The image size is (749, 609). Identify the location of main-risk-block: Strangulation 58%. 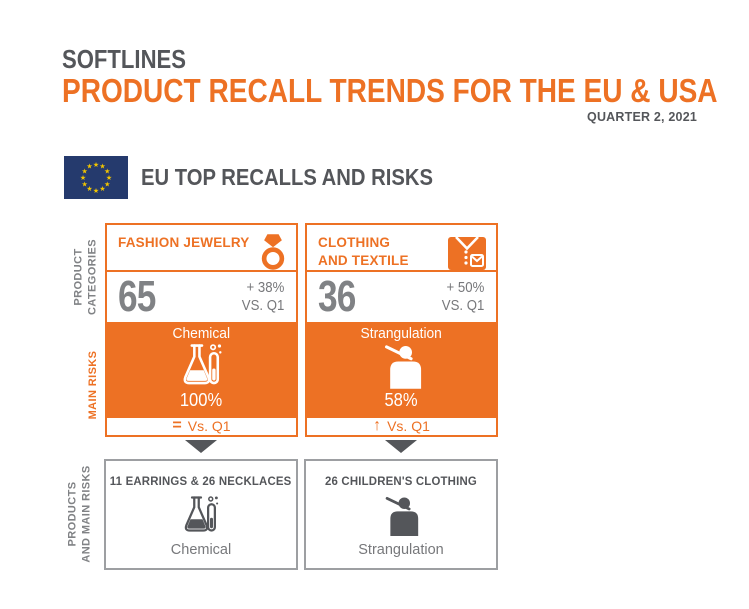
(401, 368).